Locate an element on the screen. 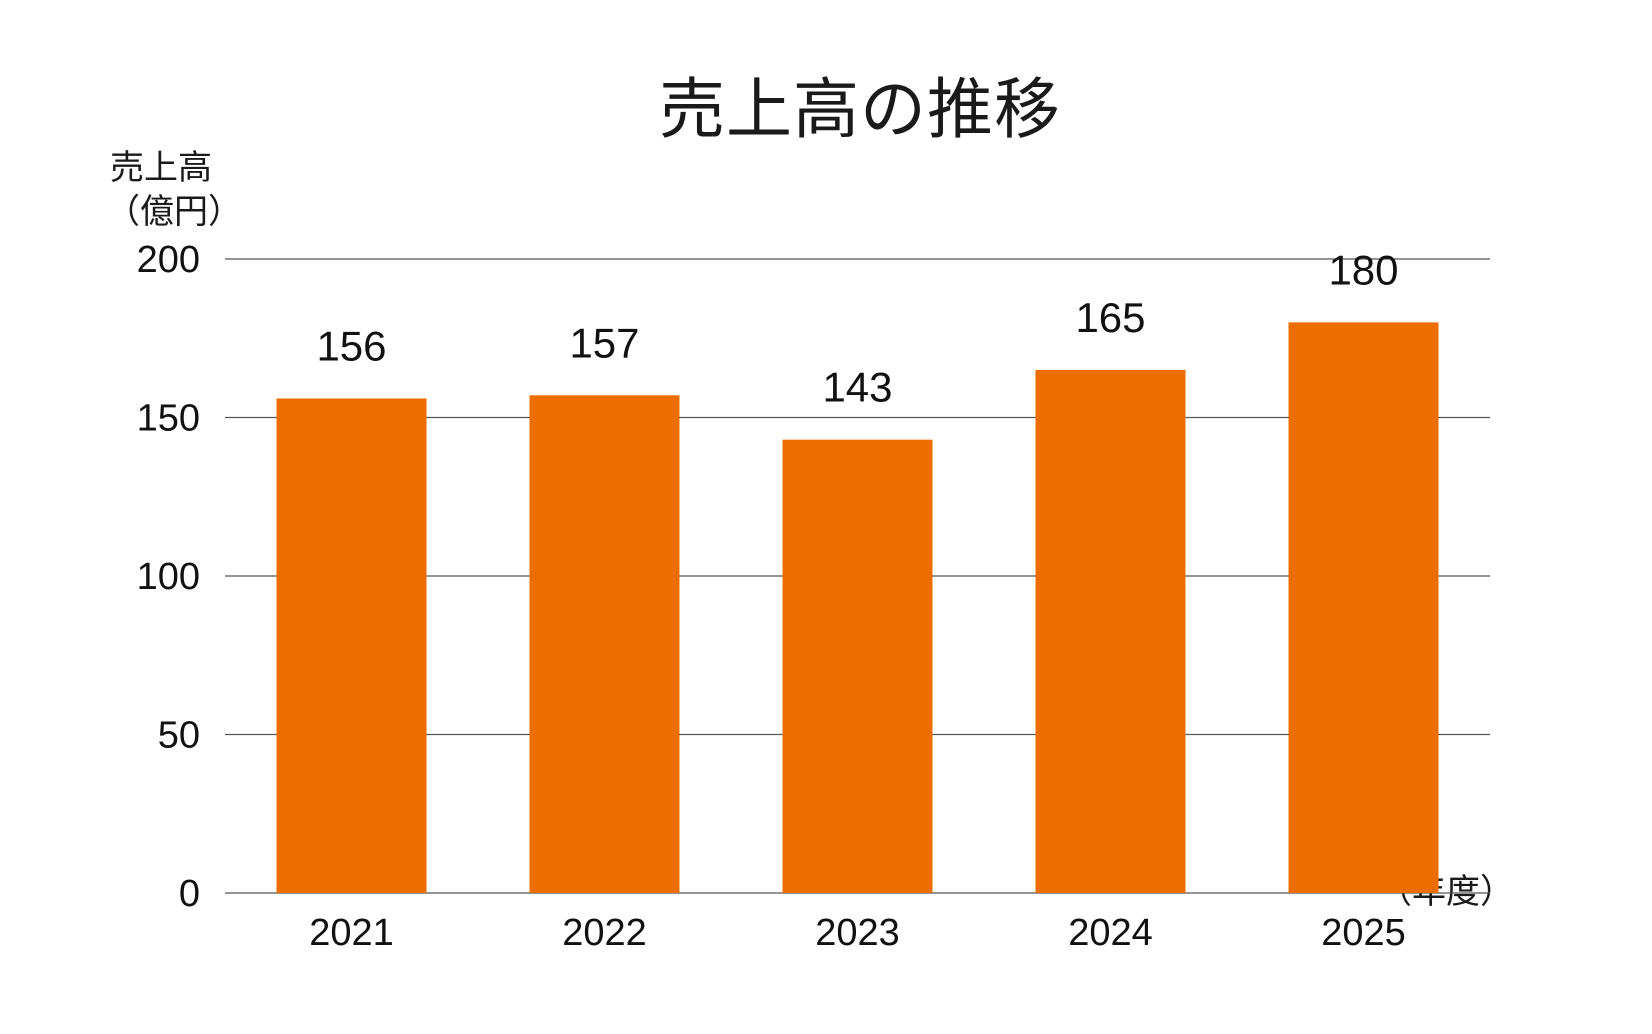 Image resolution: width=1652 pixels, height=1034 pixels. x-tick-label: 2022 is located at coordinates (604, 933).